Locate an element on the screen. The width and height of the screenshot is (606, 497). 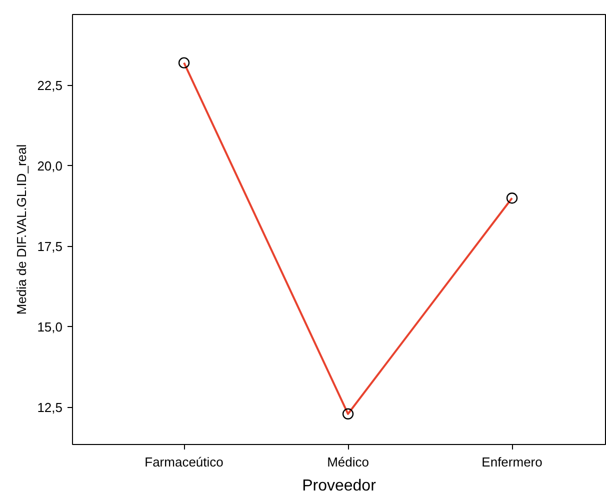
y-tick-label: 12,5 is located at coordinates (50, 407).